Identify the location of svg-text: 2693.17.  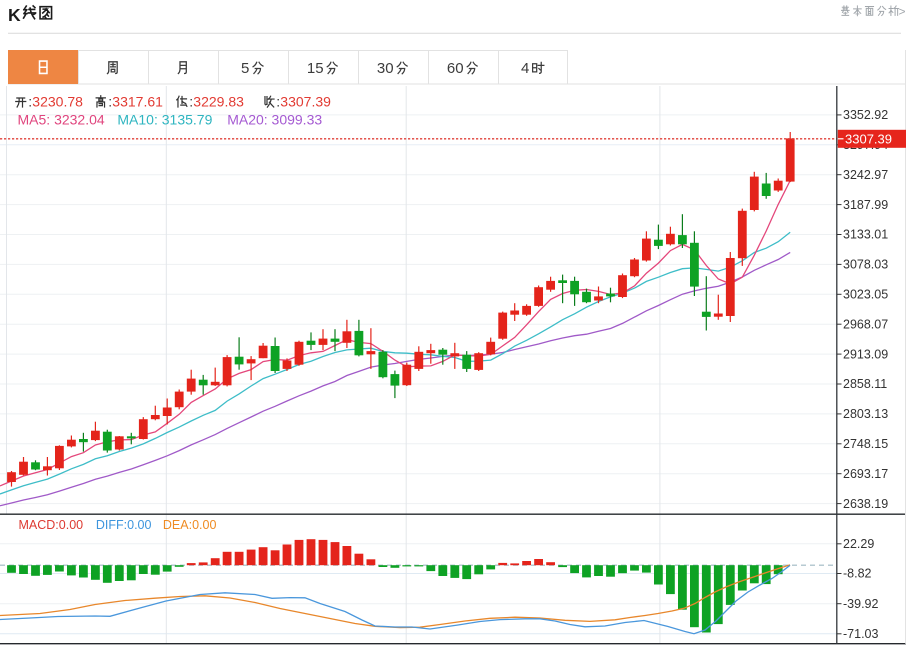
(865, 474).